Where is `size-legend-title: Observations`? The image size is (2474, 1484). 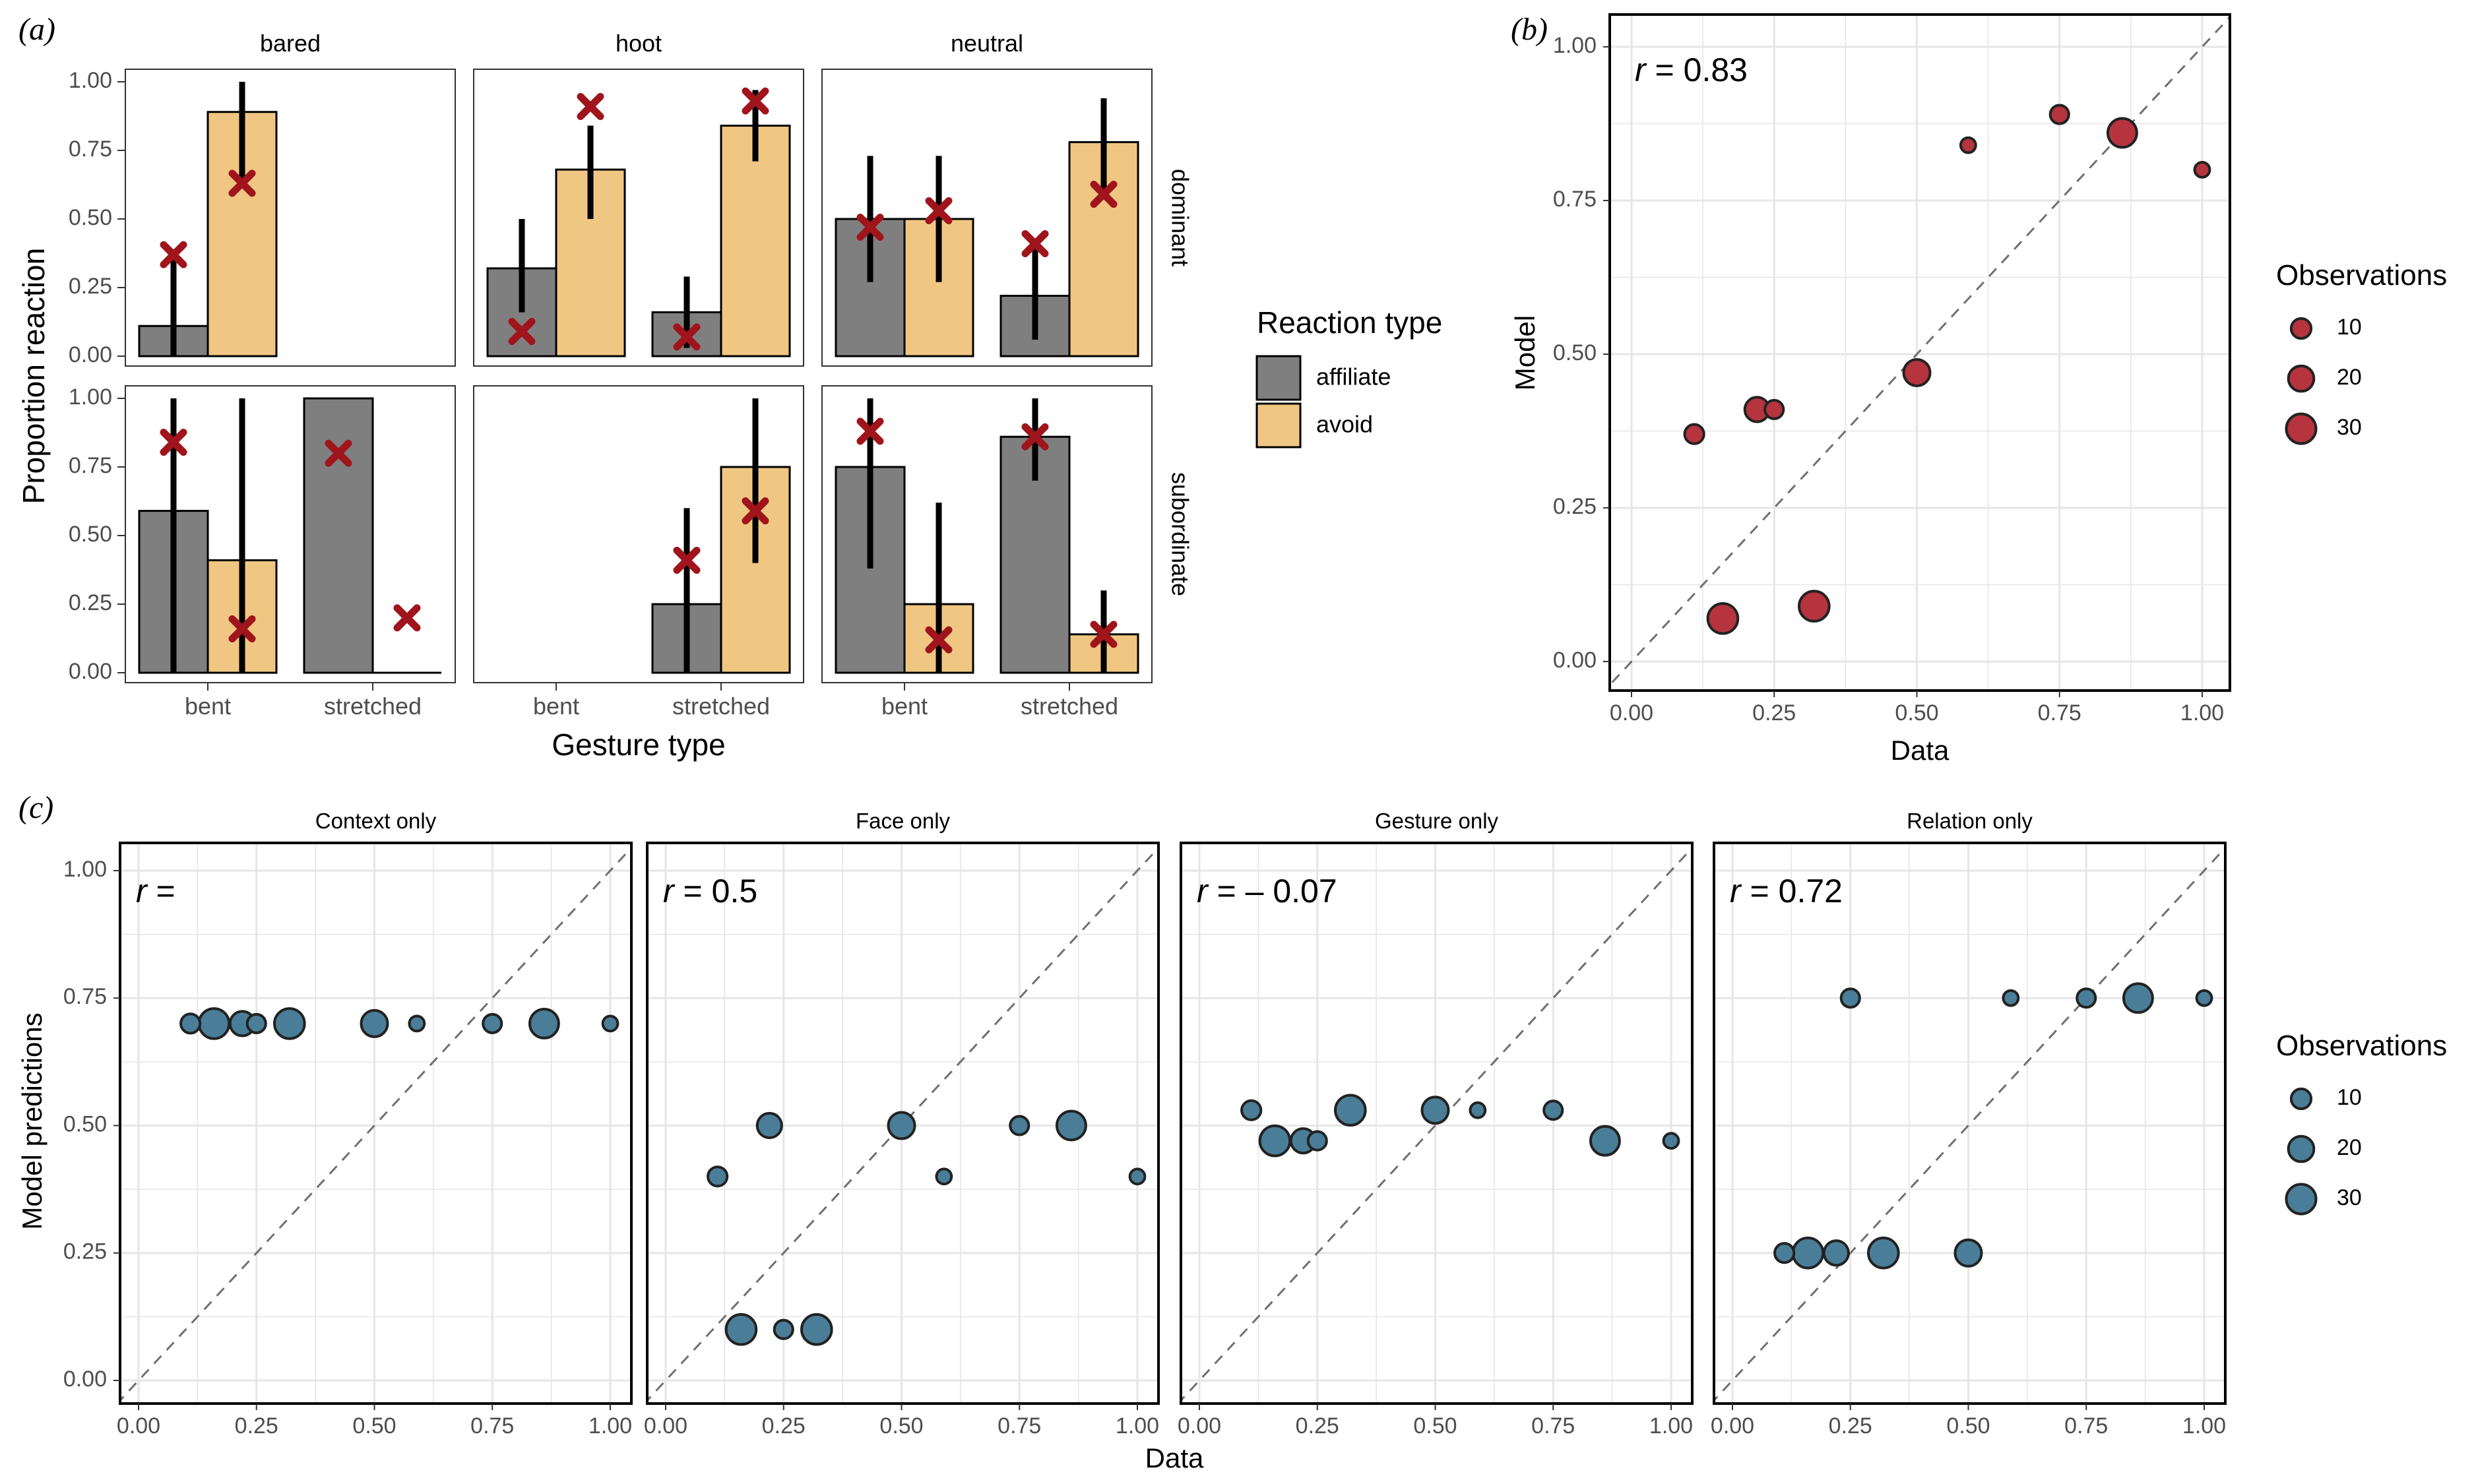
size-legend-title: Observations is located at coordinates (2361, 275).